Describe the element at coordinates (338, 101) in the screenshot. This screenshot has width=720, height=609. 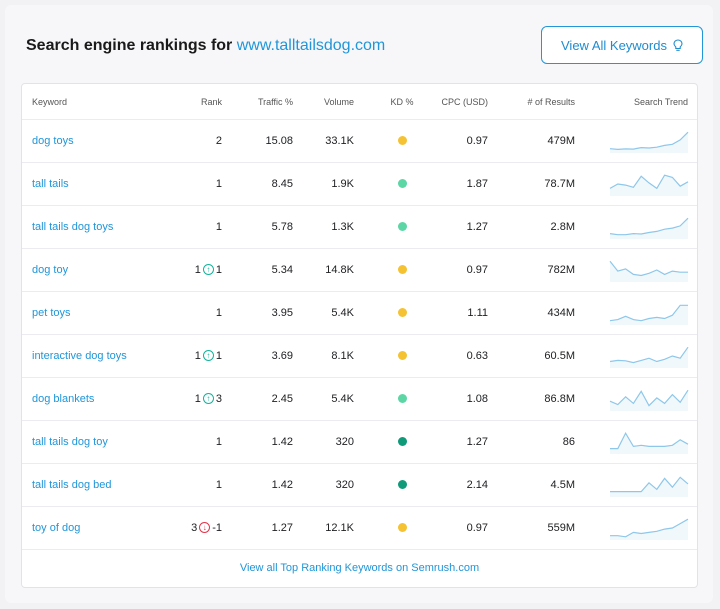
I see `column-header-volume: Volume` at that location.